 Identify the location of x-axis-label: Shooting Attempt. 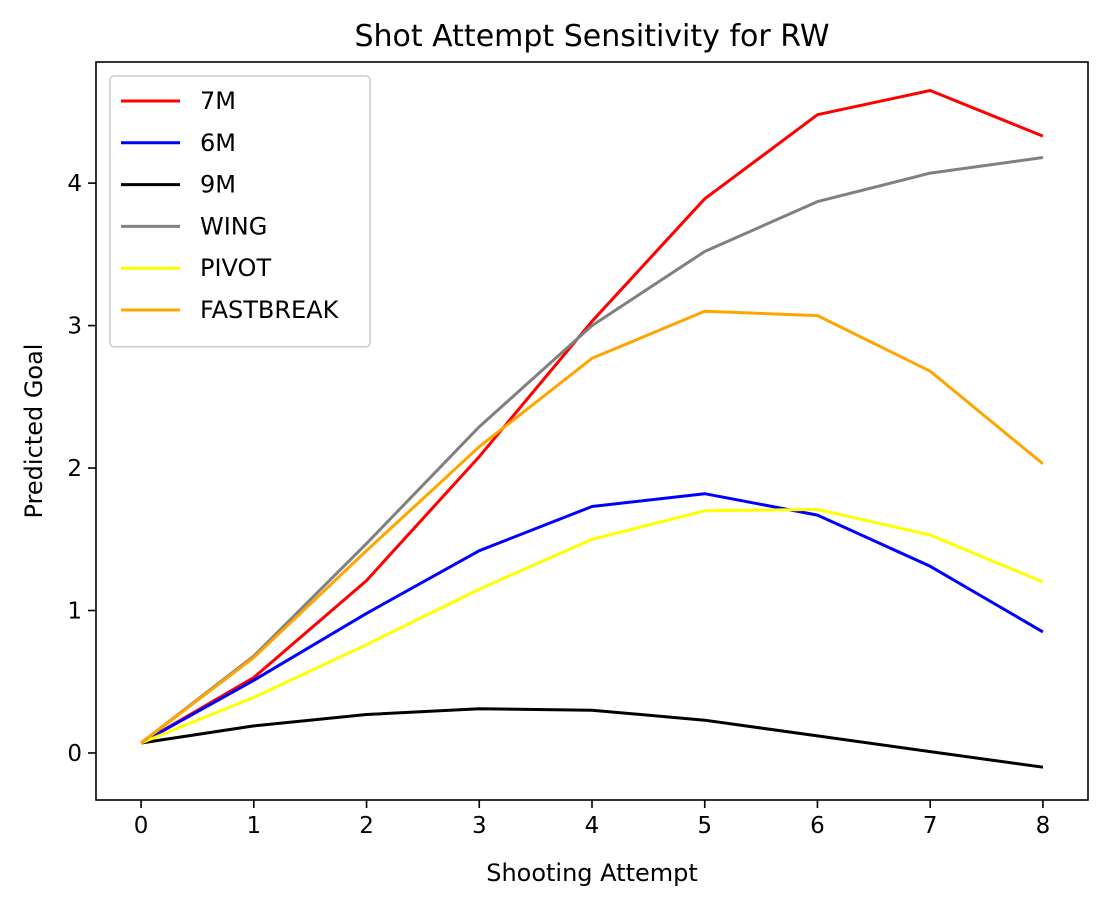
(592, 873).